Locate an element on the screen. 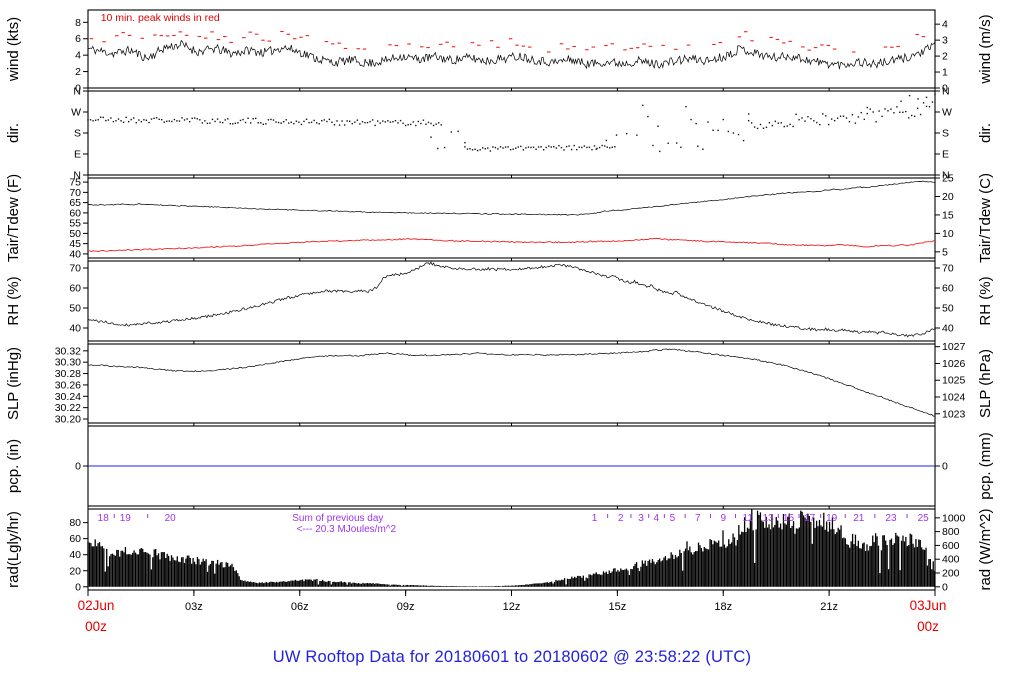  rad-annotation: 7 is located at coordinates (698, 518).